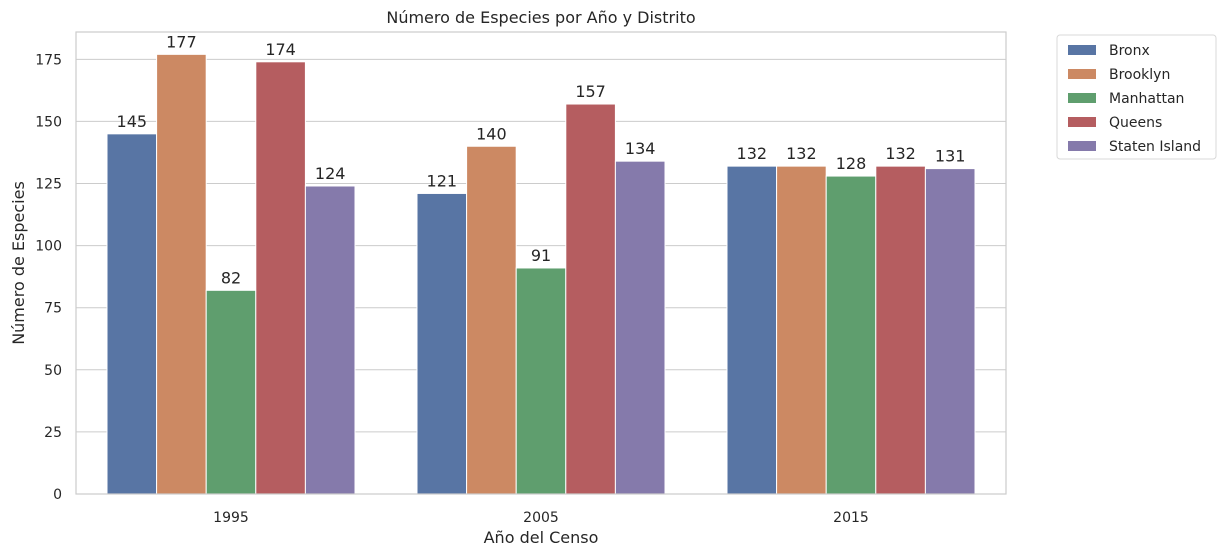 The width and height of the screenshot is (1225, 556). I want to click on legend-label: Brooklyn, so click(1139, 75).